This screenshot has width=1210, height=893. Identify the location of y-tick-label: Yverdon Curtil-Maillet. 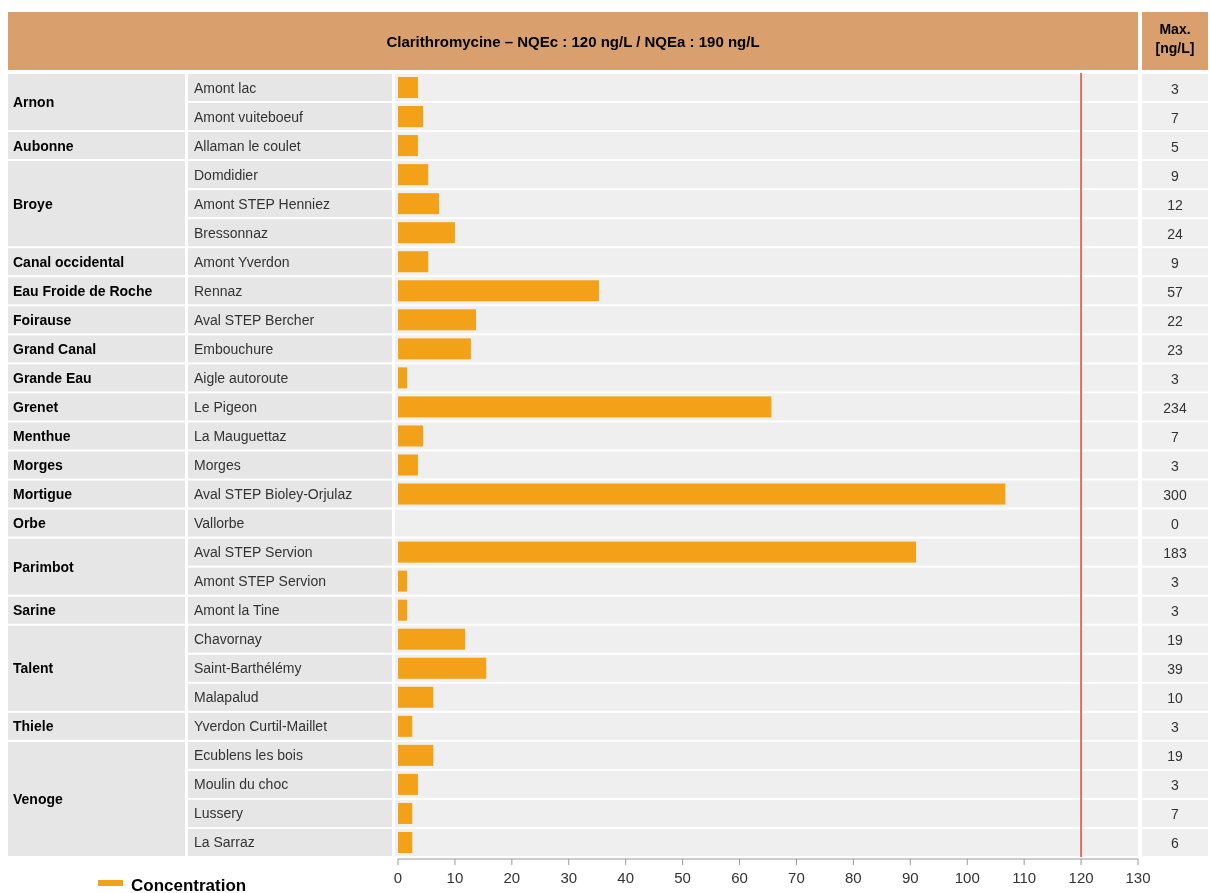
(261, 726).